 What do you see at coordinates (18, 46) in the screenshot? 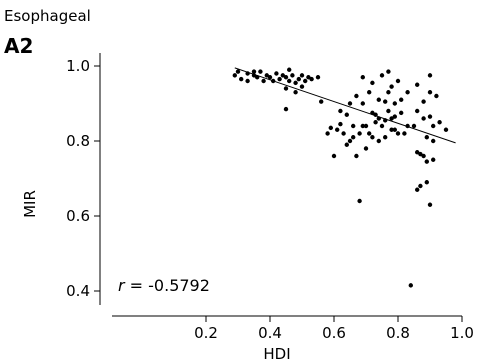
I see `panel-label: A2` at bounding box center [18, 46].